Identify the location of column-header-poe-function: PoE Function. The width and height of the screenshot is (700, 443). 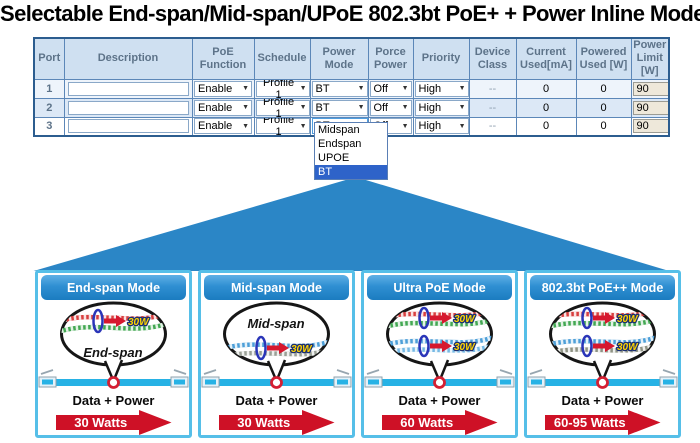
(223, 58).